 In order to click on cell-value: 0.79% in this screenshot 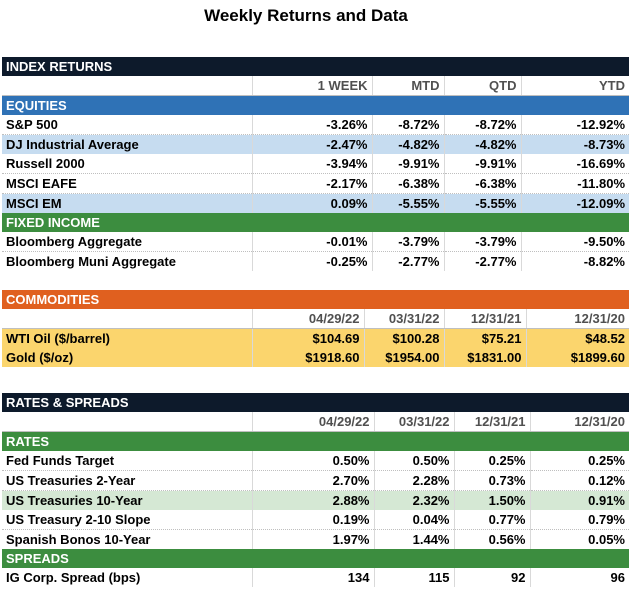, I will do `click(579, 520)`.